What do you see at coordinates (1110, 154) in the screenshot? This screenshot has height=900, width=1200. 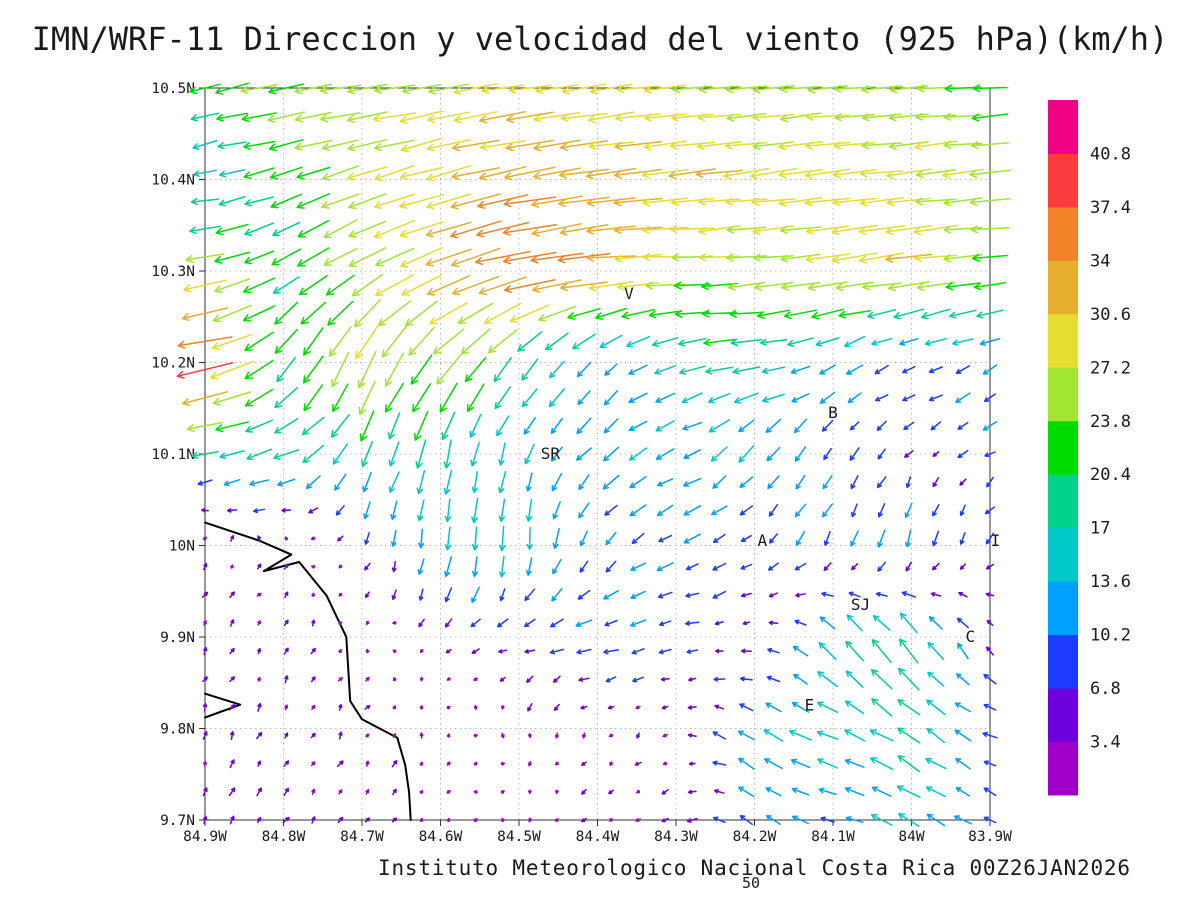 I see `colorbar-tick-label: 40.8` at bounding box center [1110, 154].